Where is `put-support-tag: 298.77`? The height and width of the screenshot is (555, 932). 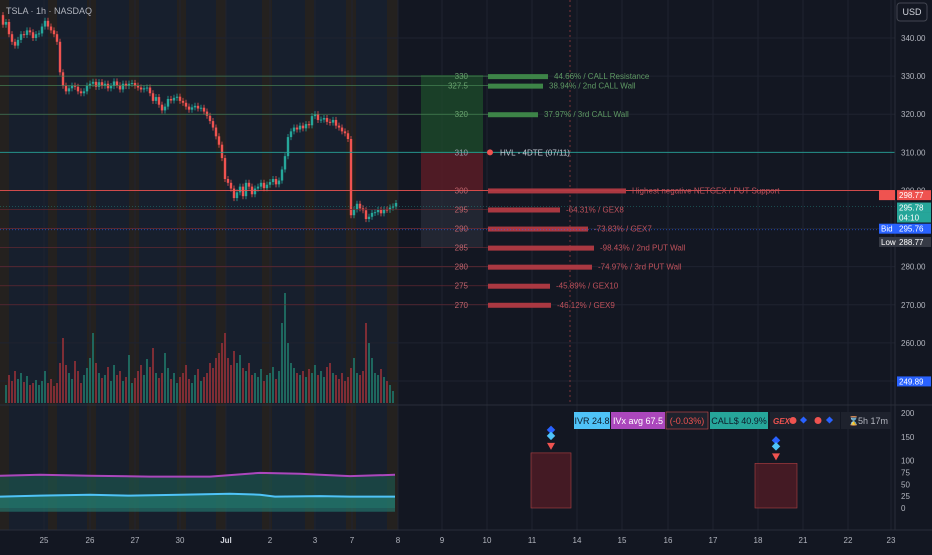
put-support-tag: 298.77 is located at coordinates (911, 195).